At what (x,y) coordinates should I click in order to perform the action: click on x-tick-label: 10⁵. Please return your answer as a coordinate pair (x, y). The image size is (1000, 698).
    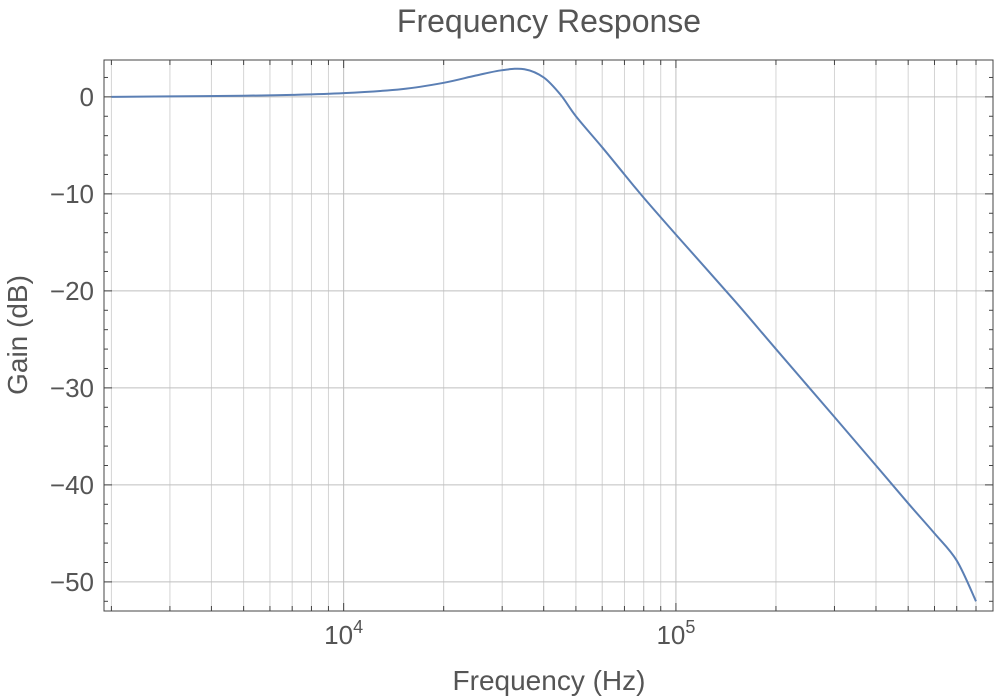
    Looking at the image, I should click on (675, 633).